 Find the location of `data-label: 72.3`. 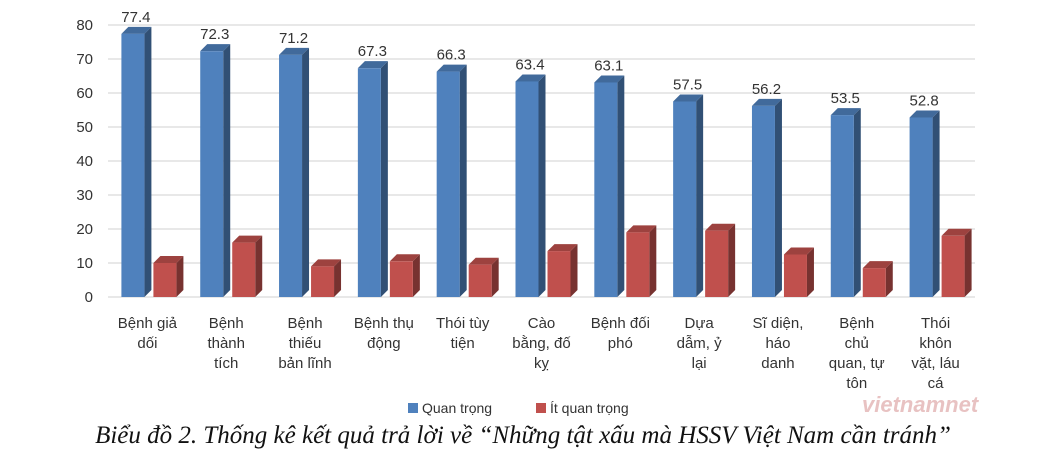

data-label: 72.3 is located at coordinates (214, 34).